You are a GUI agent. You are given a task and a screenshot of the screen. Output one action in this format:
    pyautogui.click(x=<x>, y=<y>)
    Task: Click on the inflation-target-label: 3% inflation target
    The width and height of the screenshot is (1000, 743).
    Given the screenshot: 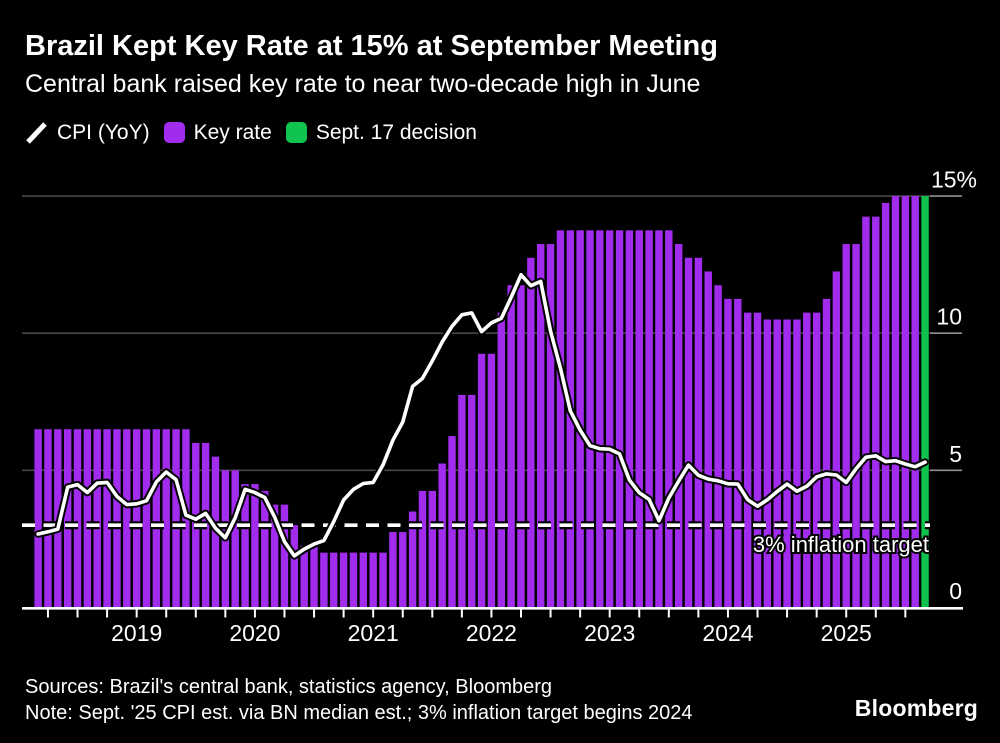 What is the action you would take?
    pyautogui.click(x=841, y=544)
    